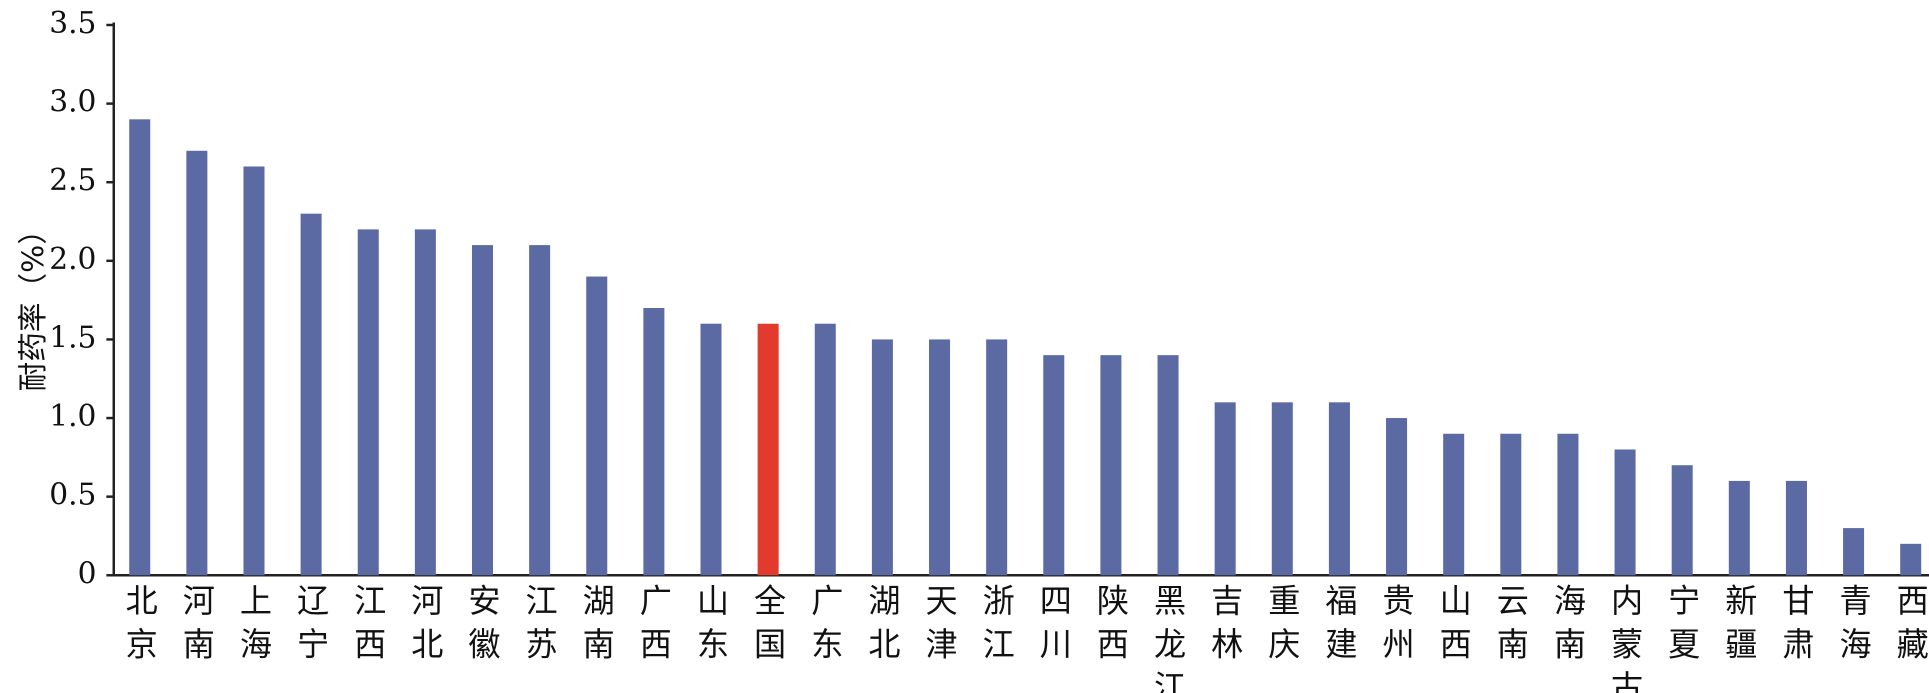 This screenshot has width=1929, height=693. I want to click on y-tick-label: 0, so click(87, 572).